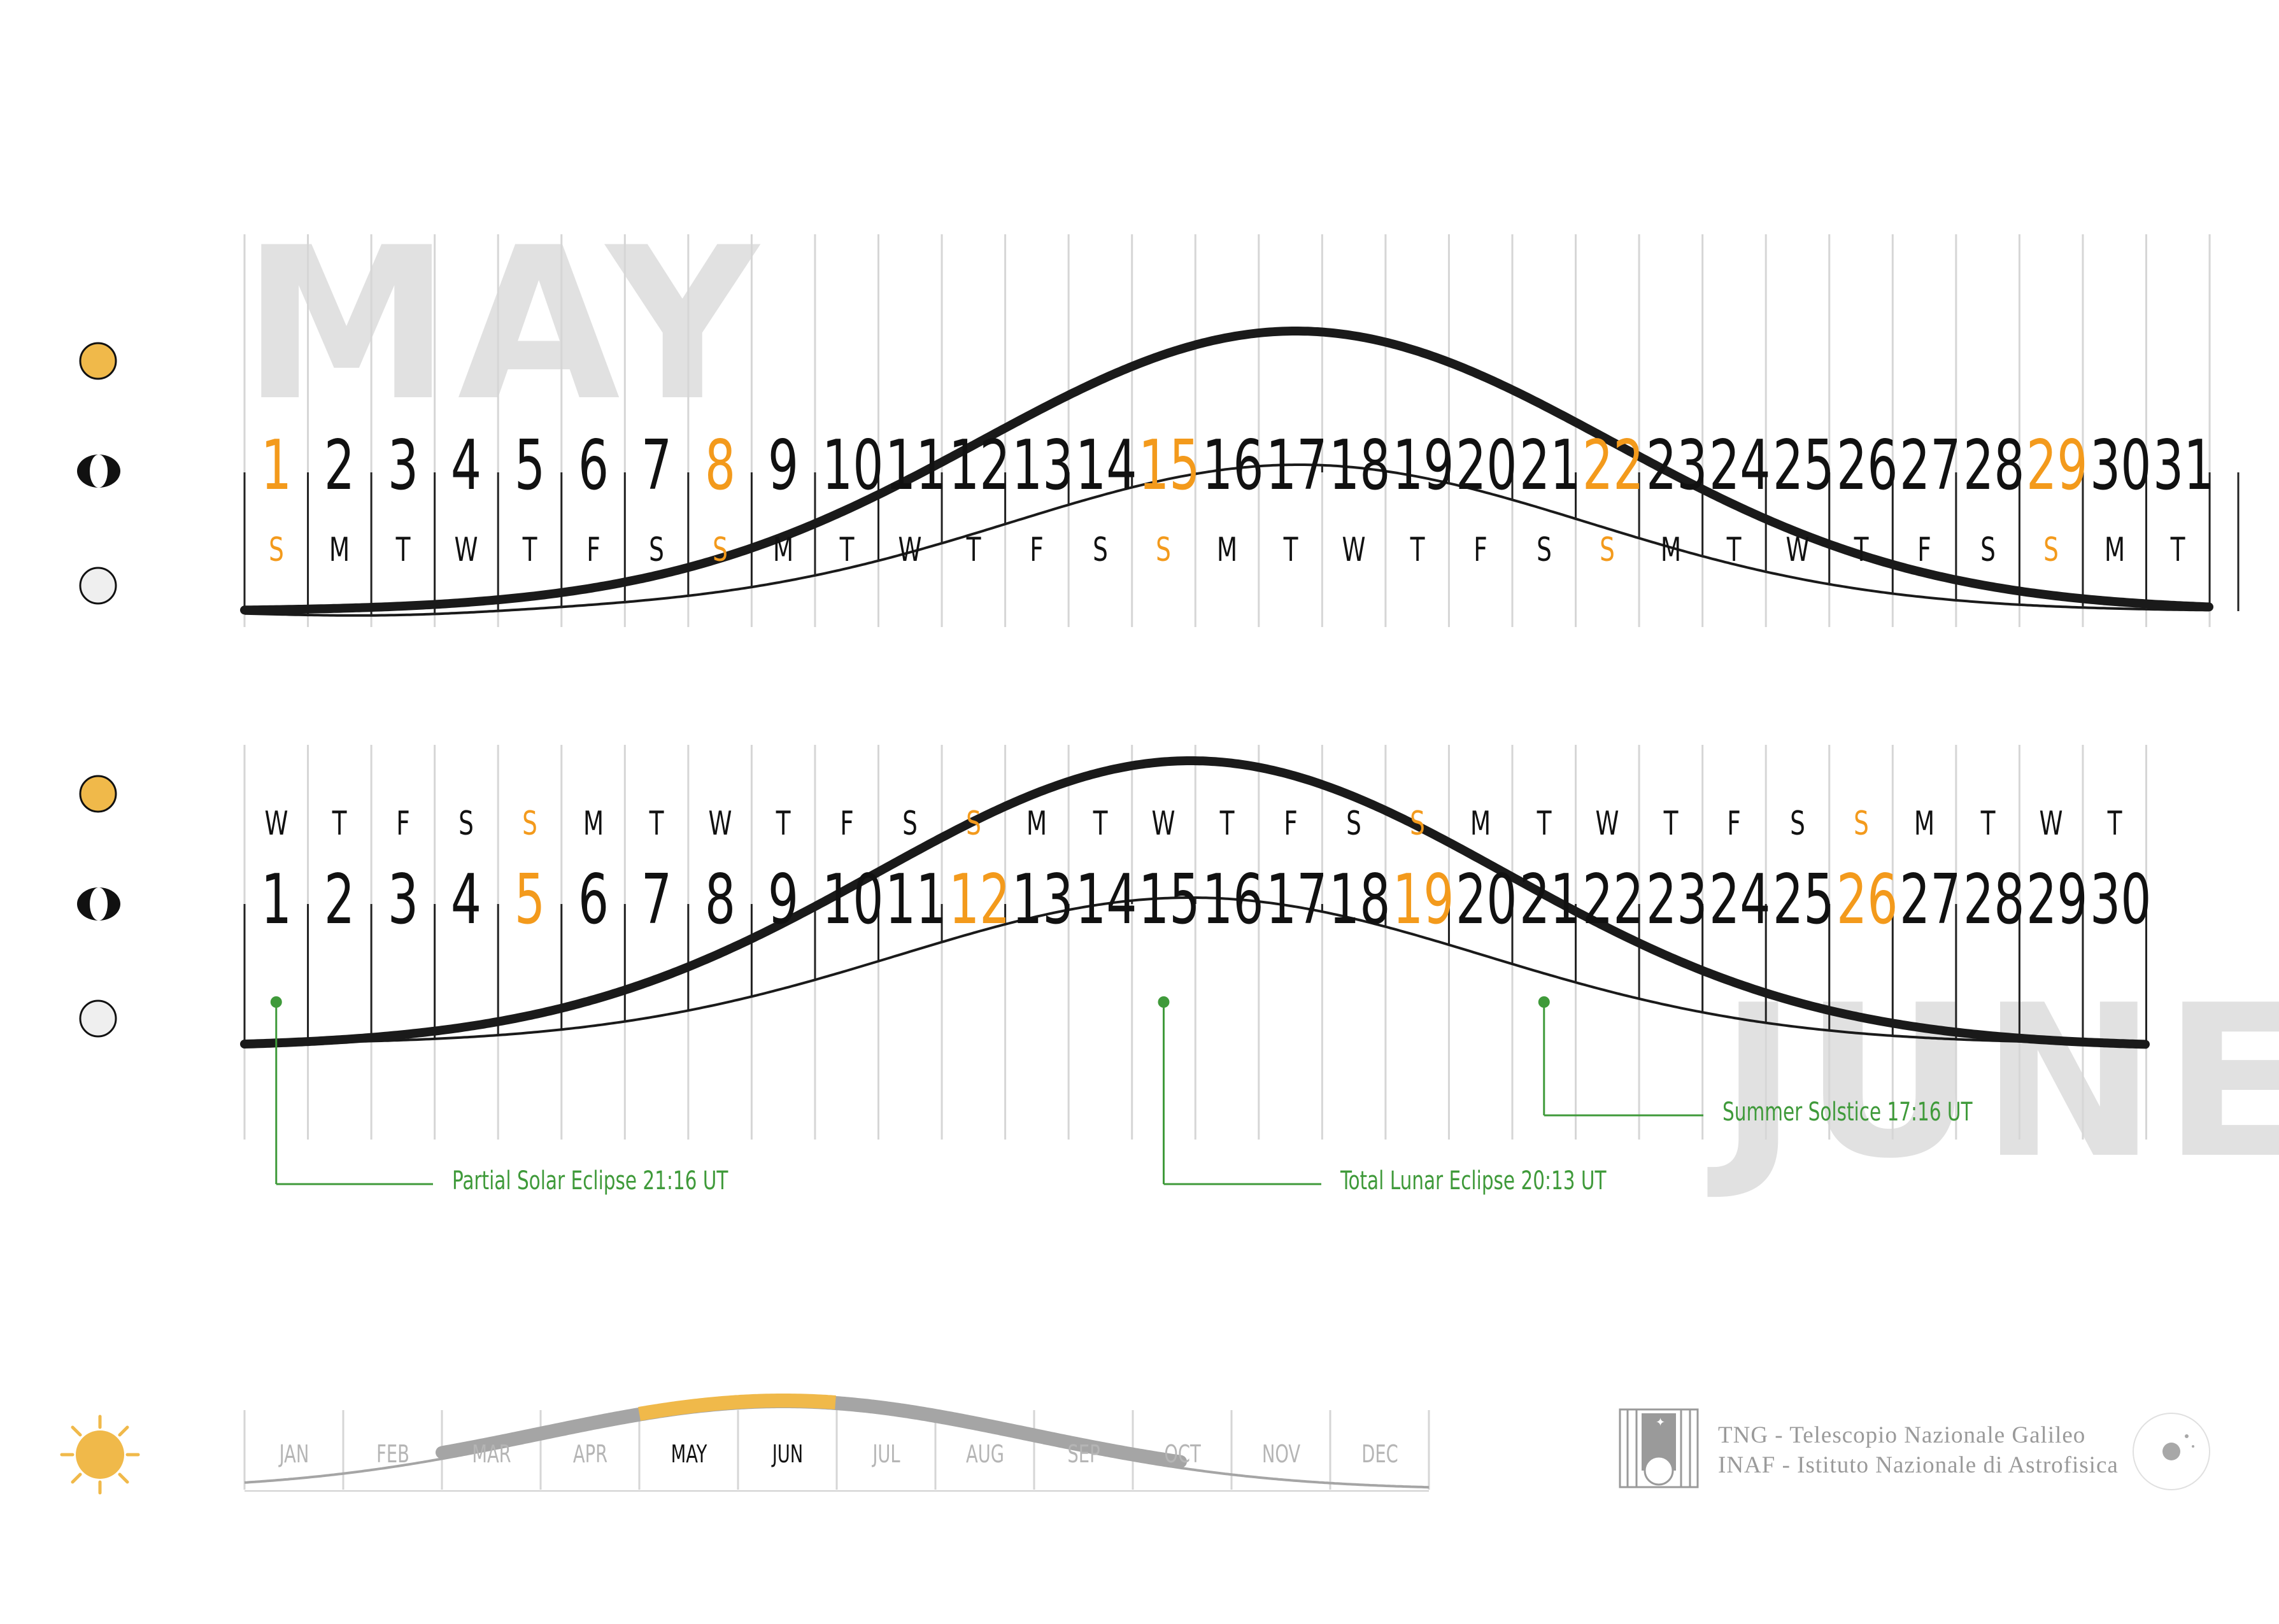 The image size is (2279, 1624). Describe the element at coordinates (1740, 465) in the screenshot. I see `may-day-number: 24` at that location.